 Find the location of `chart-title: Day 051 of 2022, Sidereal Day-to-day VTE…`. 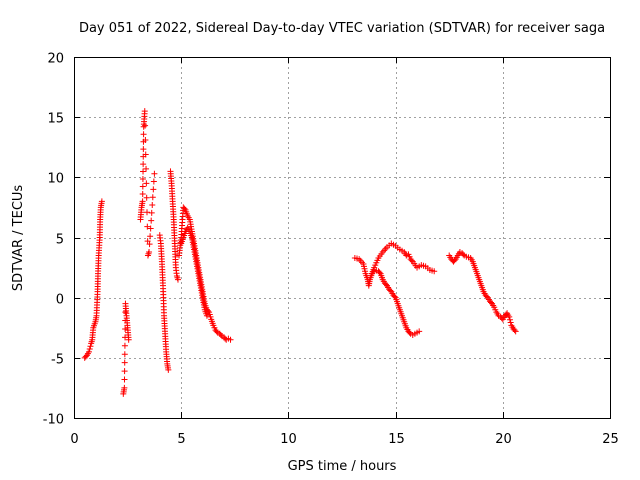

chart-title: Day 051 of 2022, Sidereal Day-to-day VTE… is located at coordinates (342, 28).